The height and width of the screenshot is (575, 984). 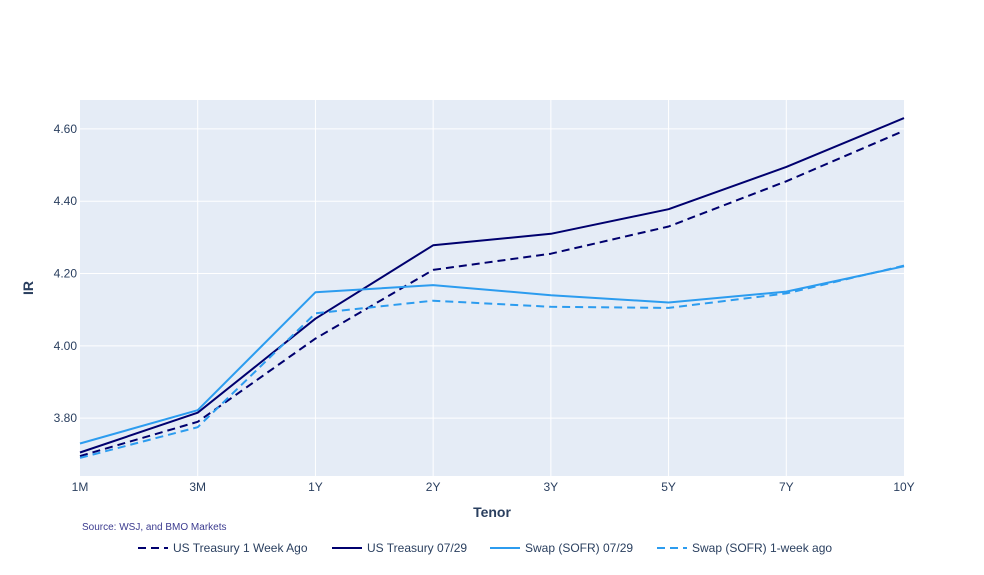 I want to click on x-tick-label: 10Y, so click(x=903, y=487).